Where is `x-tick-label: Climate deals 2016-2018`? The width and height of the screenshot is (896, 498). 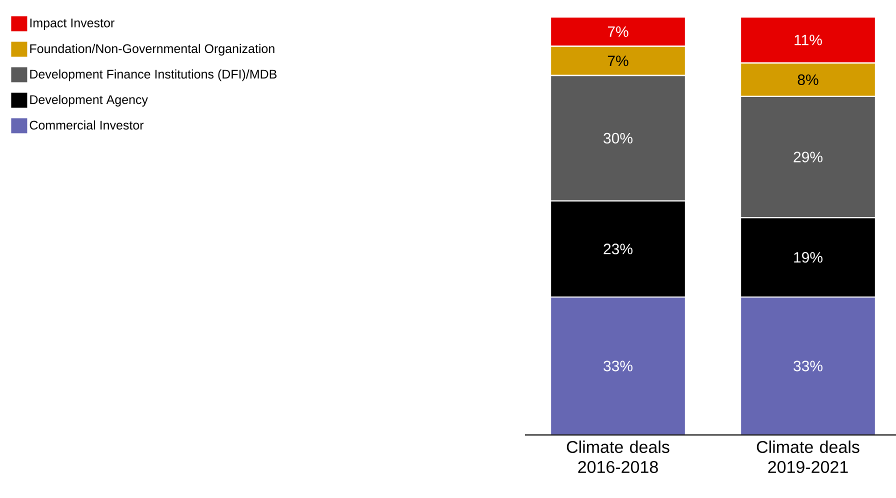
x-tick-label: Climate deals 2016-2018 is located at coordinates (618, 457).